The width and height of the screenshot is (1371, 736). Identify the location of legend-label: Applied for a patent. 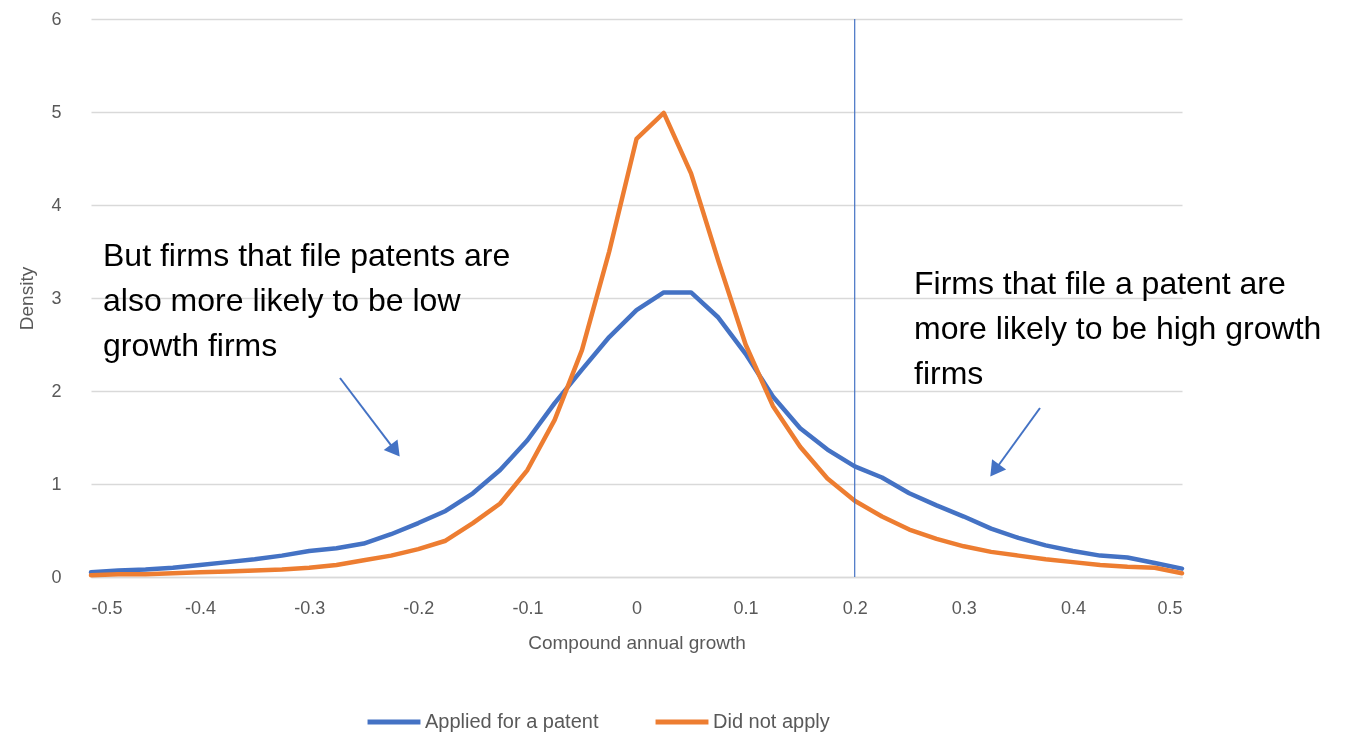
(512, 721).